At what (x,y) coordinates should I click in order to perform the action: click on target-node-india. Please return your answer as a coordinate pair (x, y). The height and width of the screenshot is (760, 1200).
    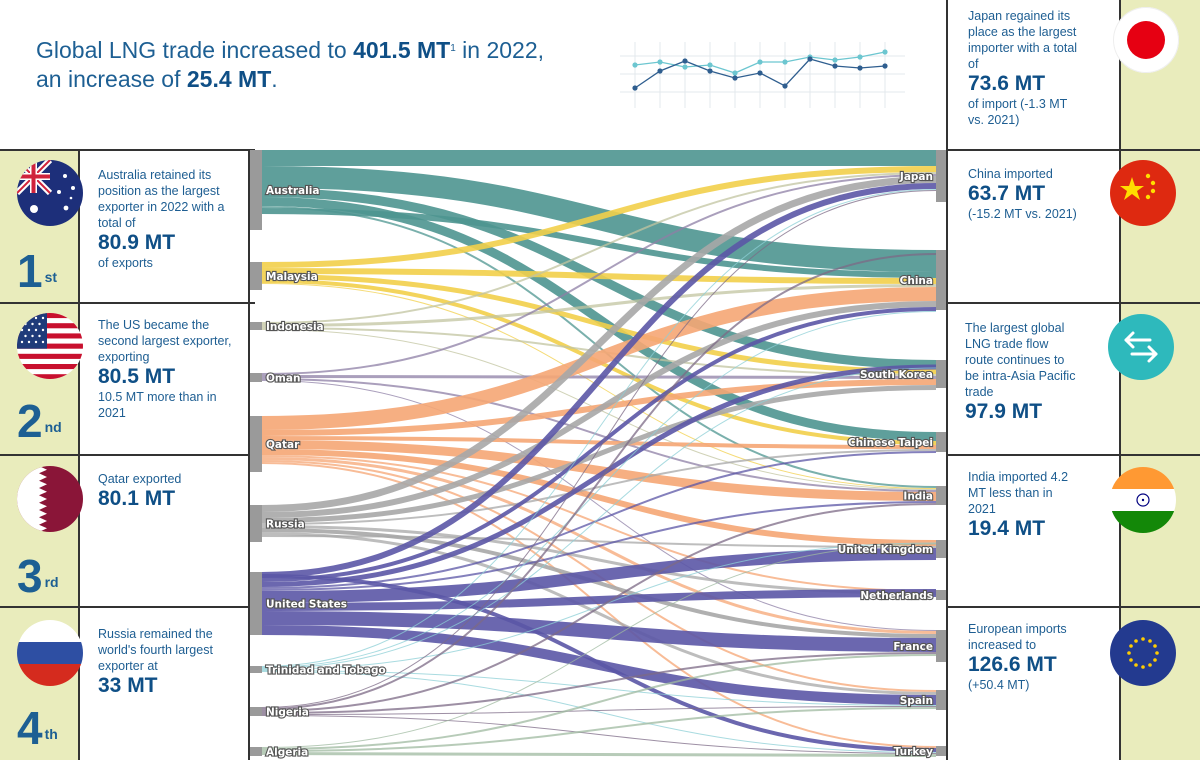
    Looking at the image, I should click on (941, 495).